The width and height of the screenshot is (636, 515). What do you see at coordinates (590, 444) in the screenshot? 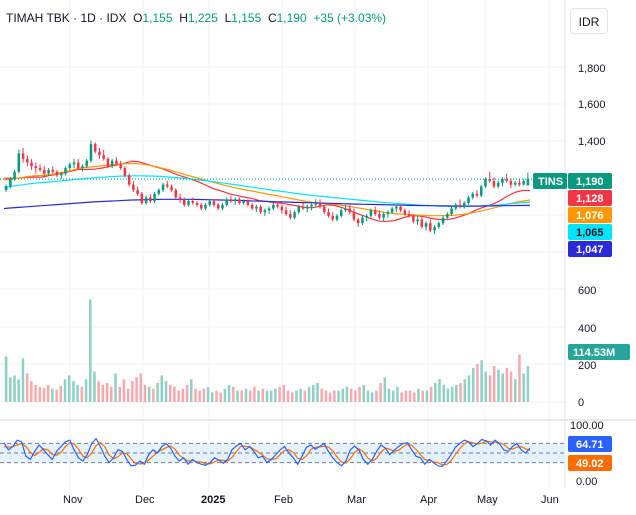
I see `stoch-k-tag-bg` at bounding box center [590, 444].